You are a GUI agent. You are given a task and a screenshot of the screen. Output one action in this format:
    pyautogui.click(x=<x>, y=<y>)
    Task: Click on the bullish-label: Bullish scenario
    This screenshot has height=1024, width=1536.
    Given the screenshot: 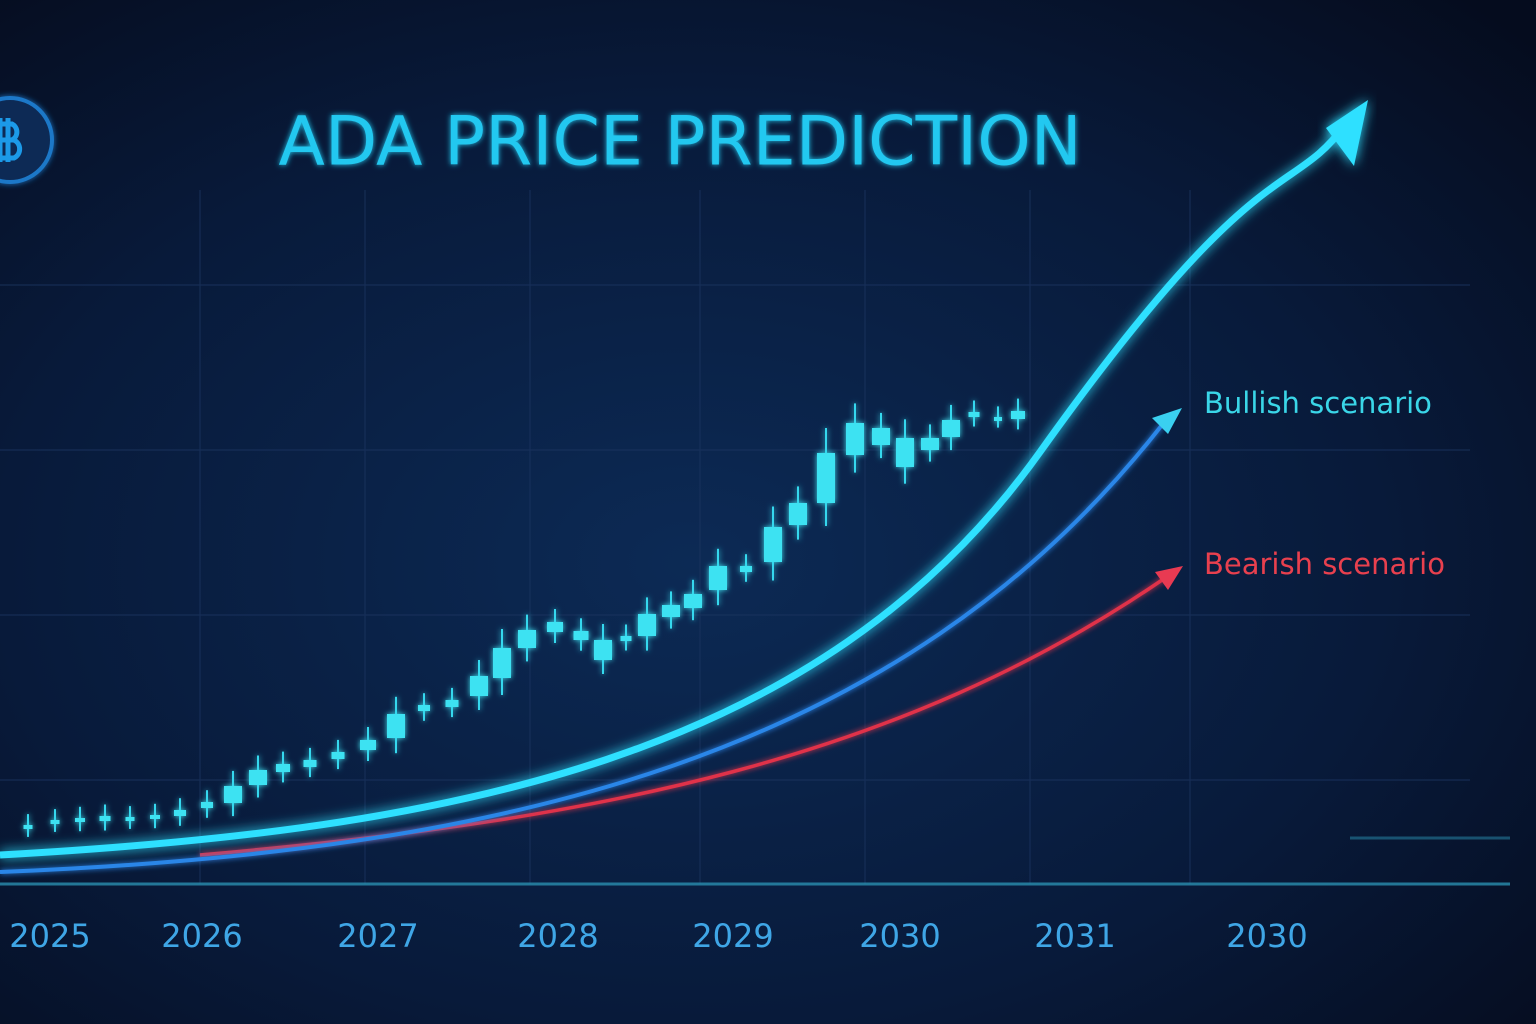 What is the action you would take?
    pyautogui.click(x=1318, y=403)
    